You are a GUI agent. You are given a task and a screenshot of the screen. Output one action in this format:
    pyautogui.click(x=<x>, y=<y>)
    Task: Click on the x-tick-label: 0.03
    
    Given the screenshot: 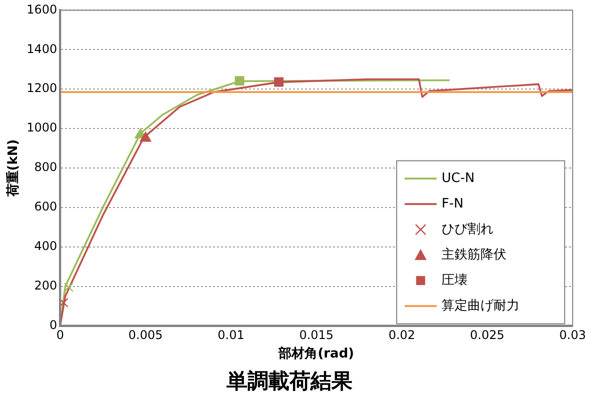 What is the action you would take?
    pyautogui.click(x=572, y=335)
    